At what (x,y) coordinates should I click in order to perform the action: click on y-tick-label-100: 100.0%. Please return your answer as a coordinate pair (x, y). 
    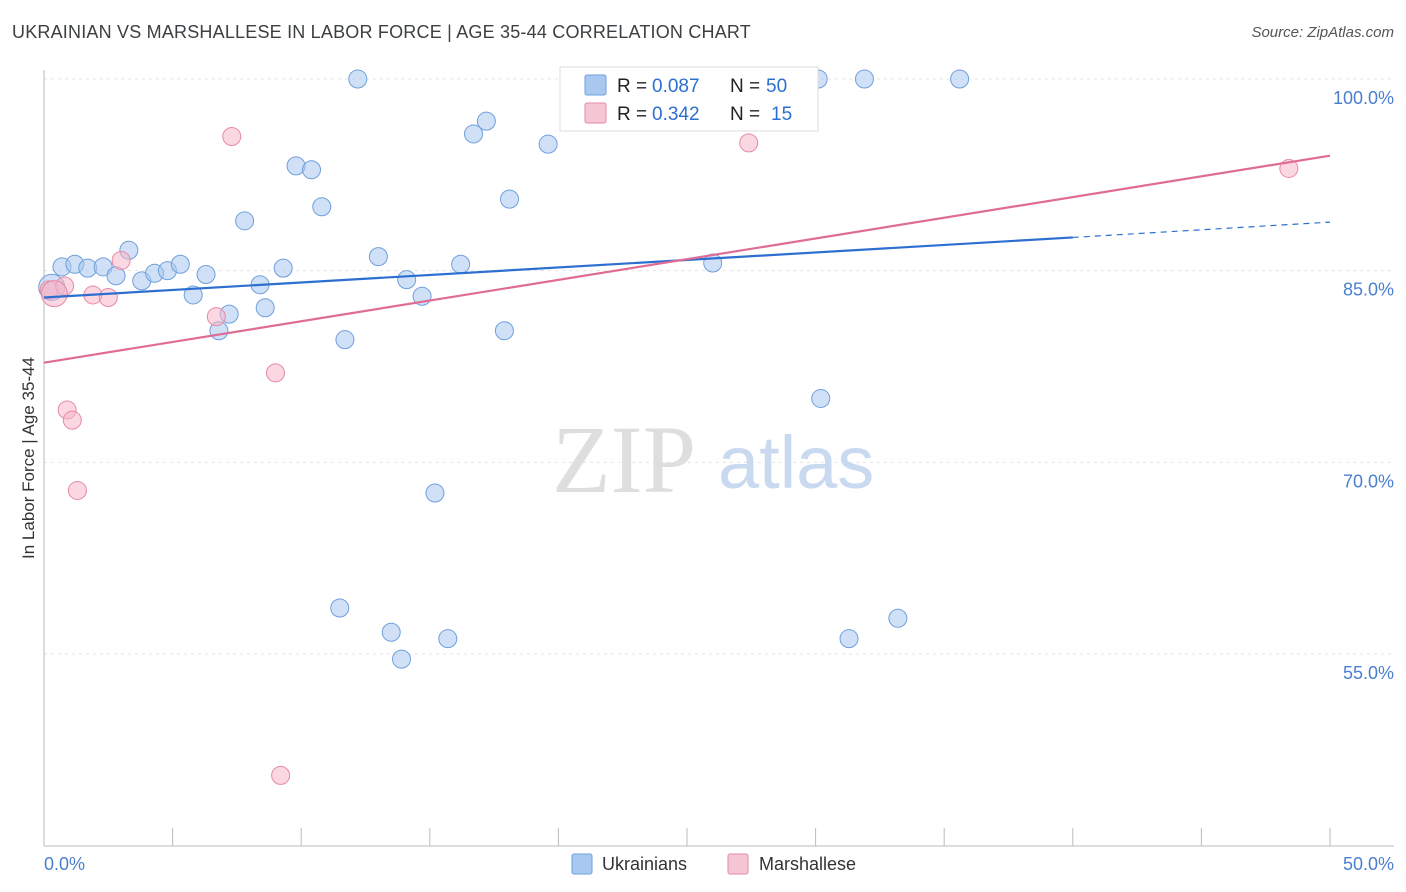
    Looking at the image, I should click on (1363, 98).